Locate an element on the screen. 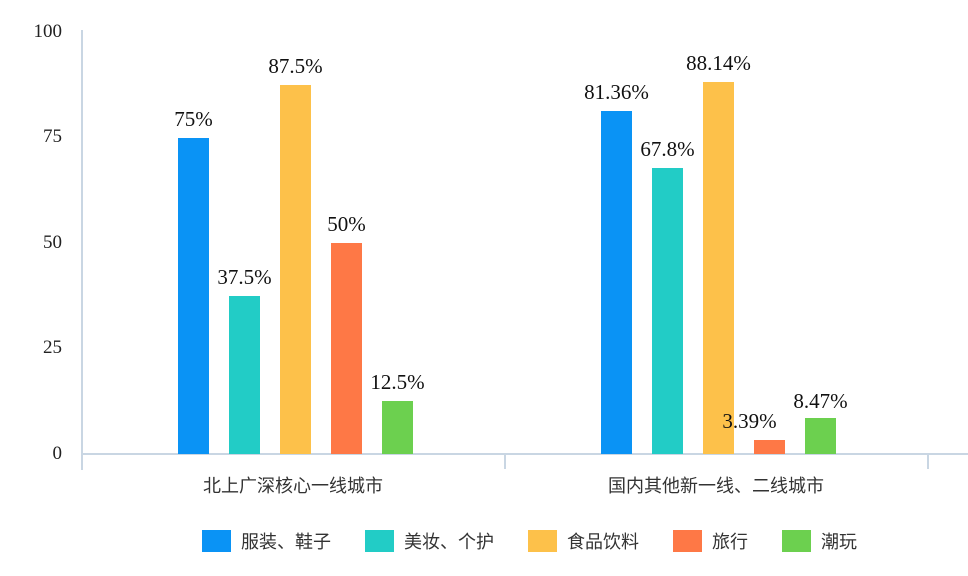 This screenshot has width=968, height=576. legend-item-beauty: 美妆、个护 is located at coordinates (429, 541).